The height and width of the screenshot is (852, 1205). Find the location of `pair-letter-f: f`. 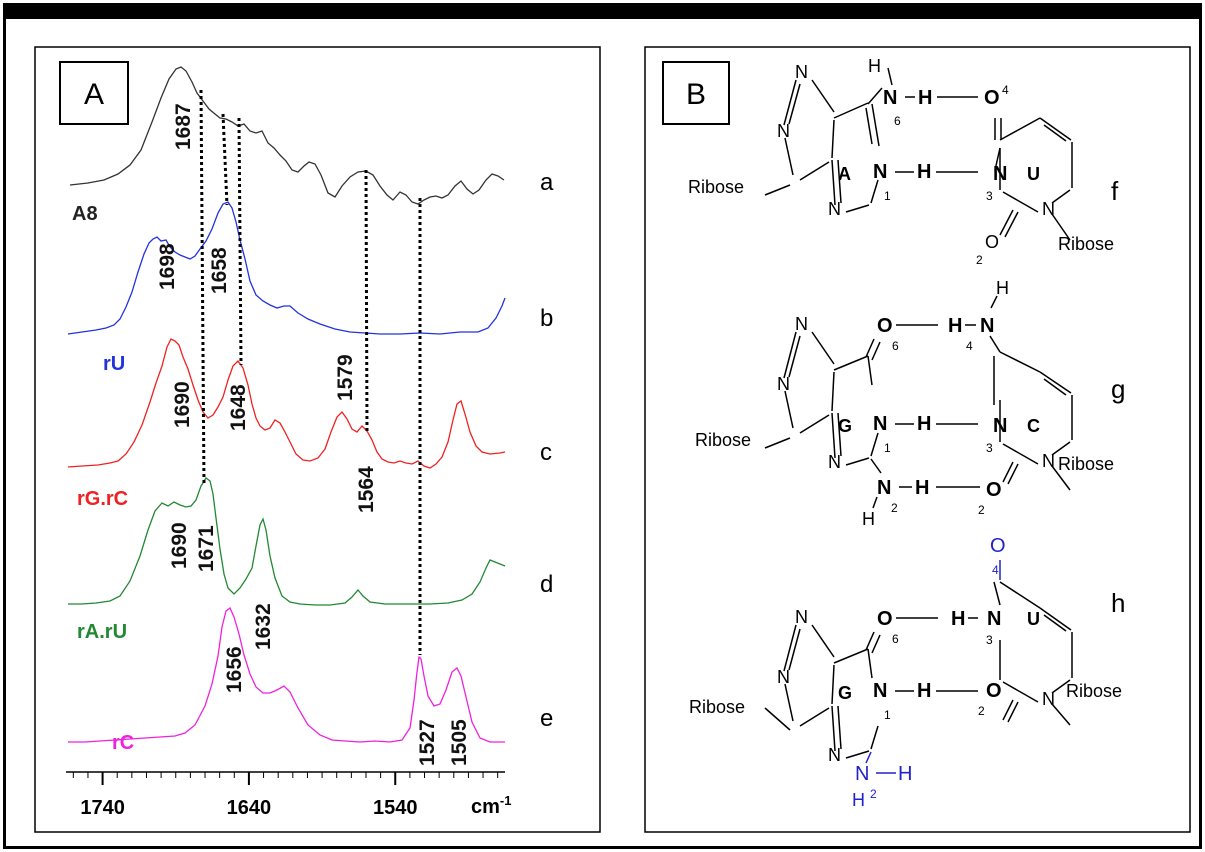

pair-letter-f: f is located at coordinates (1115, 191).